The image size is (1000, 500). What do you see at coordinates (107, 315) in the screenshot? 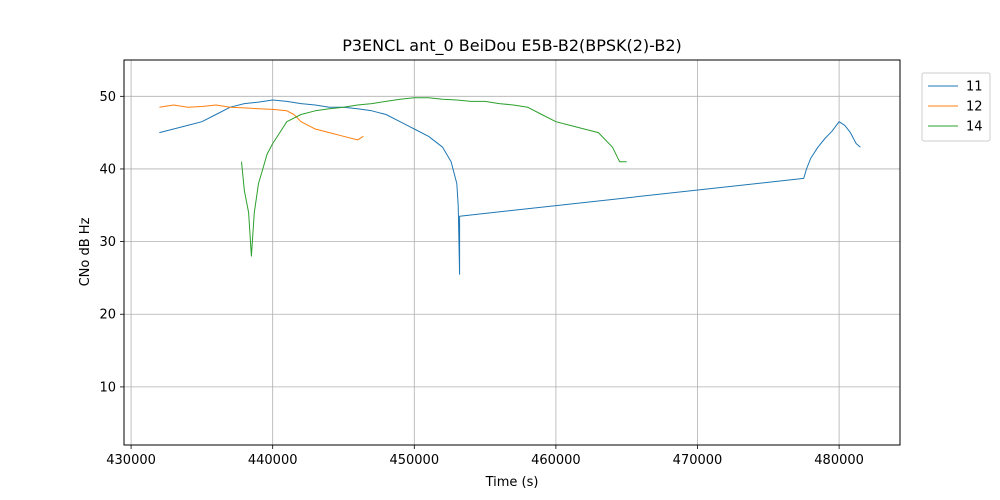
I see `y-tick-label: 20` at bounding box center [107, 315].